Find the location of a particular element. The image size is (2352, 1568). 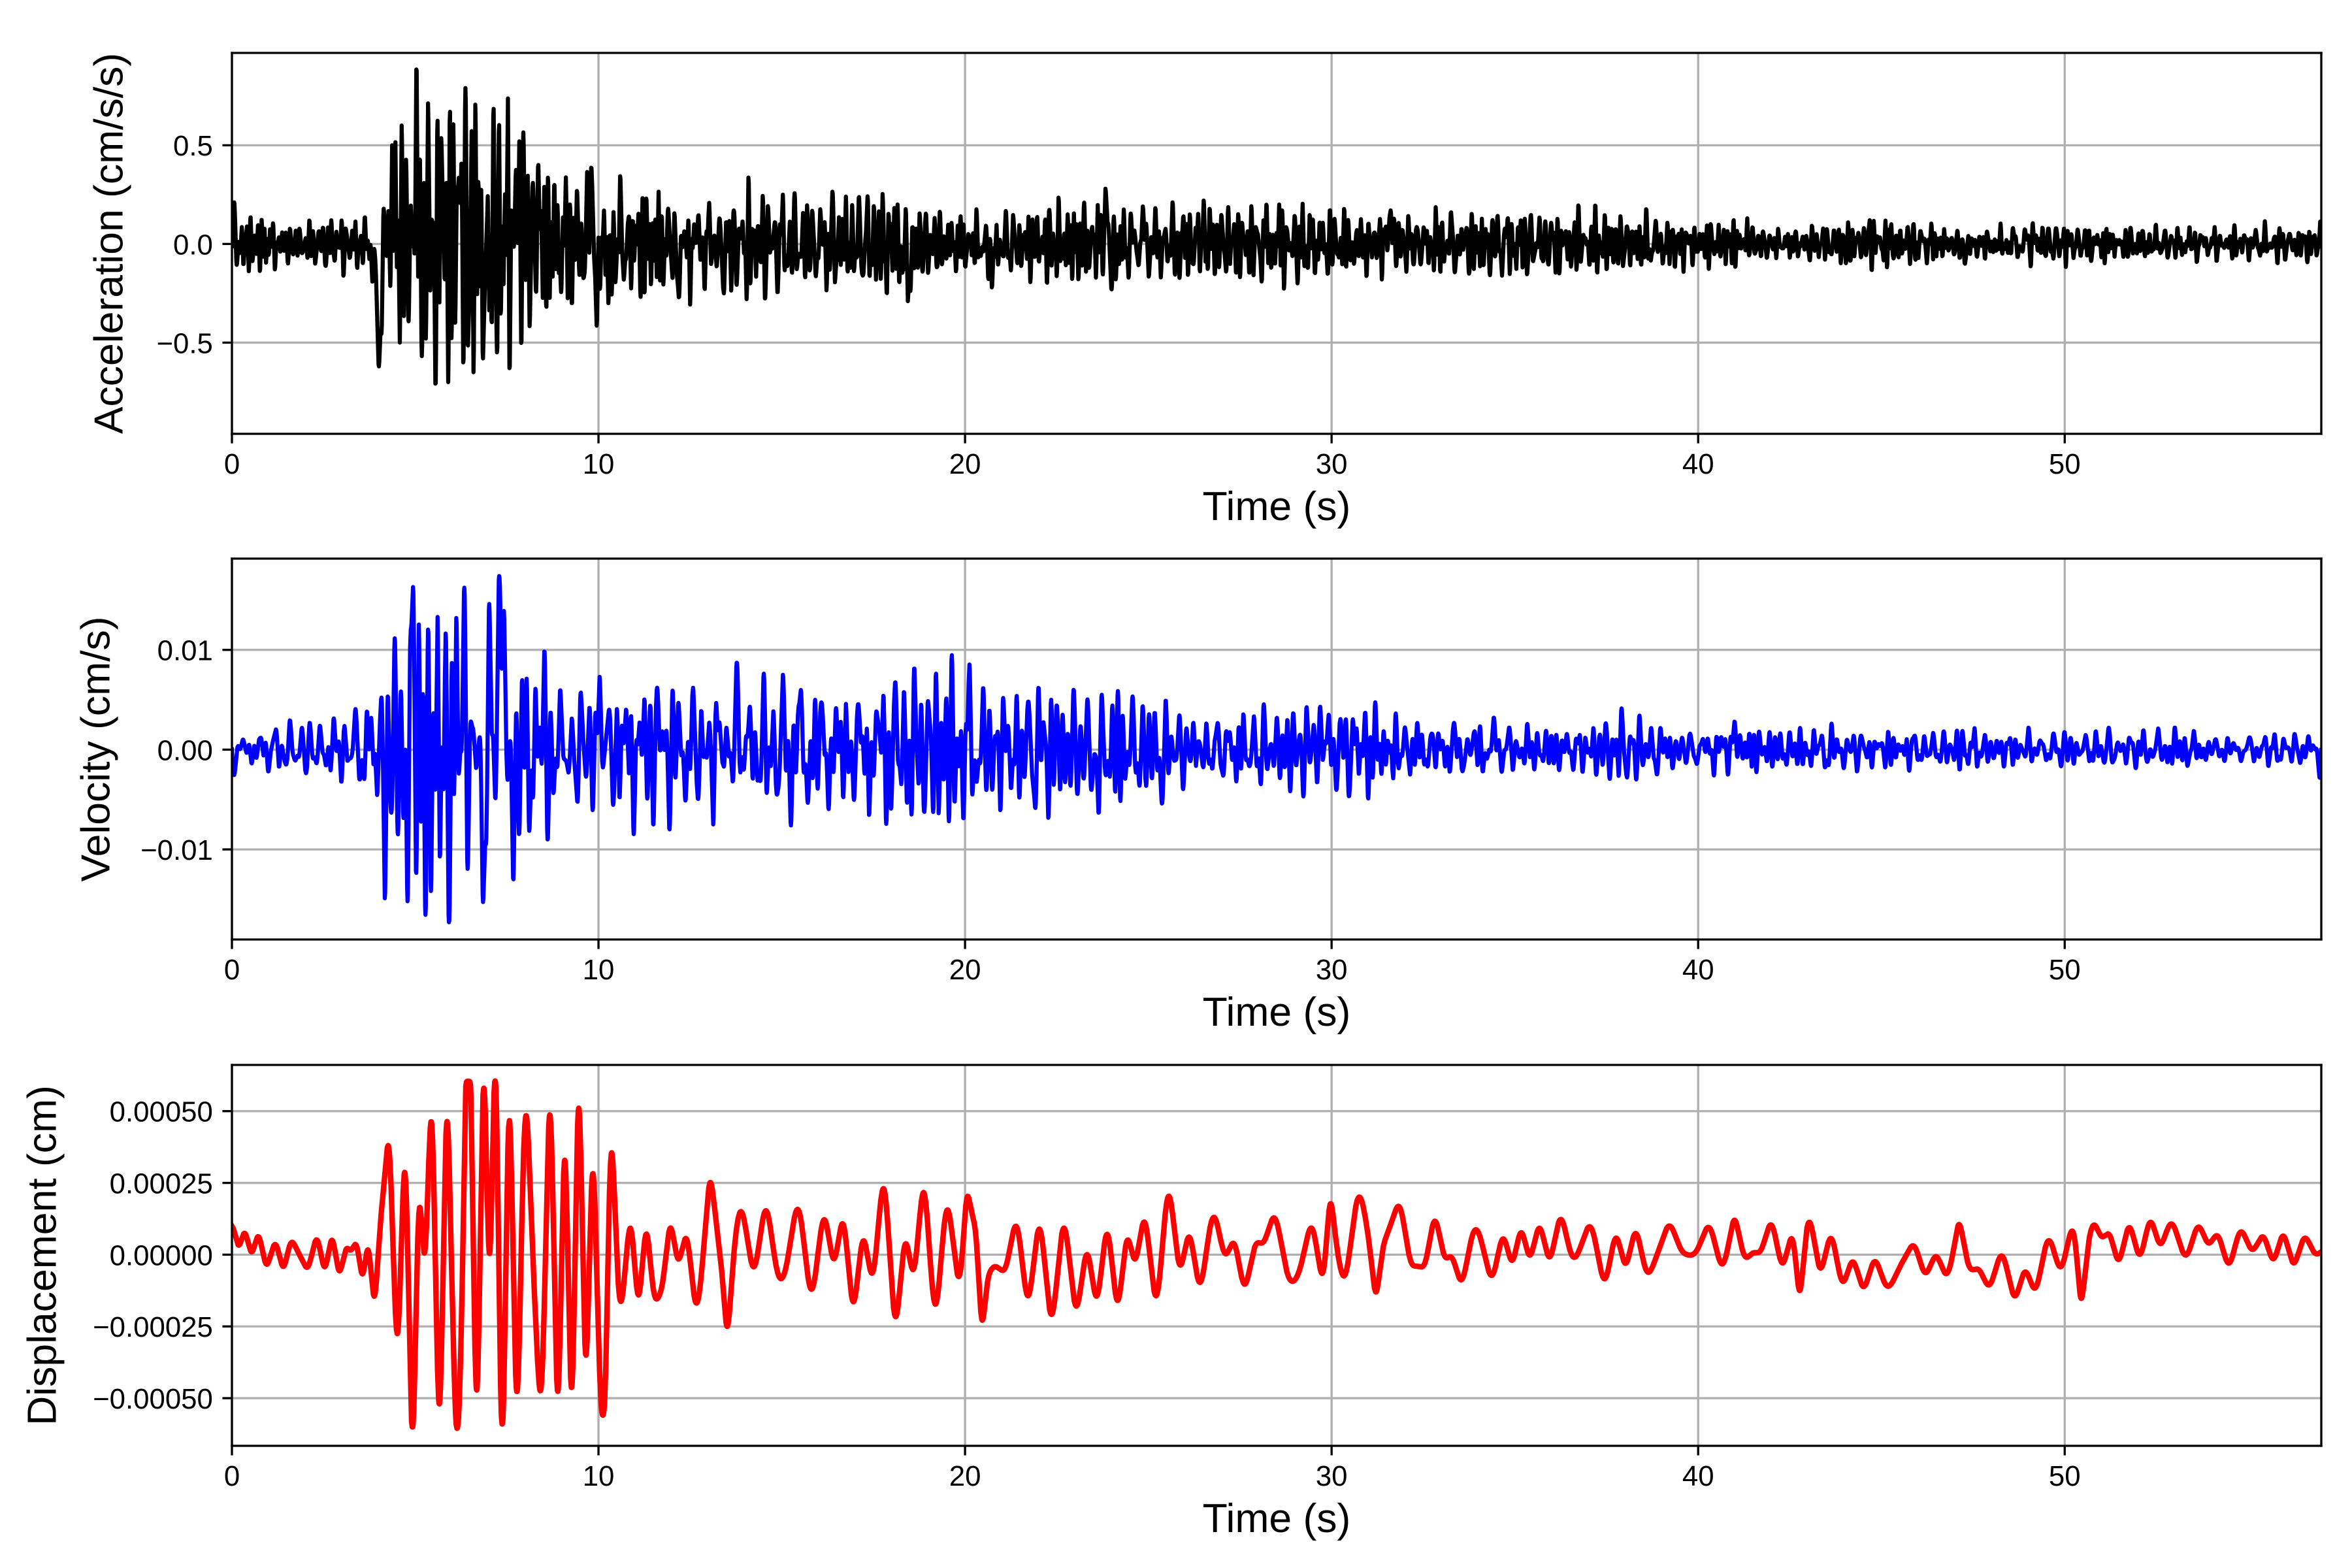

svg-text: 0.01 is located at coordinates (185, 651).